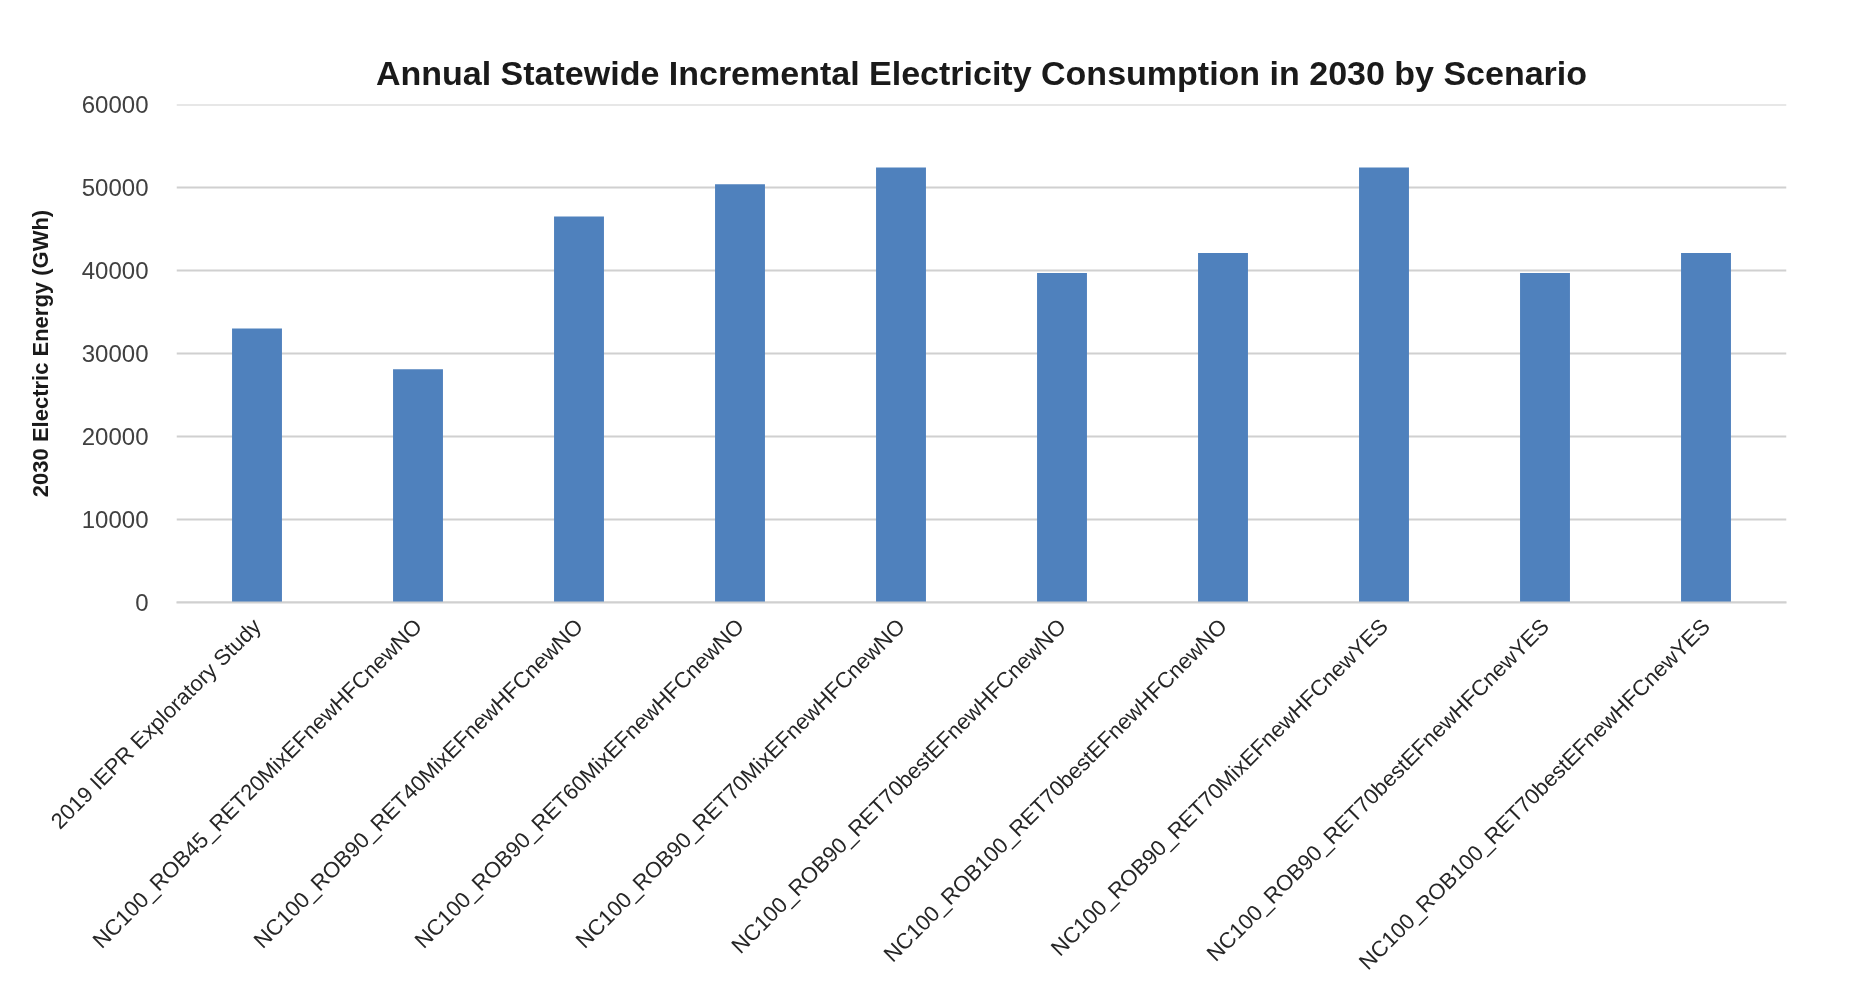 This screenshot has width=1856, height=986. Describe the element at coordinates (40, 353) in the screenshot. I see `y-axis-title: 2030 Electric Energy (GWh)` at that location.